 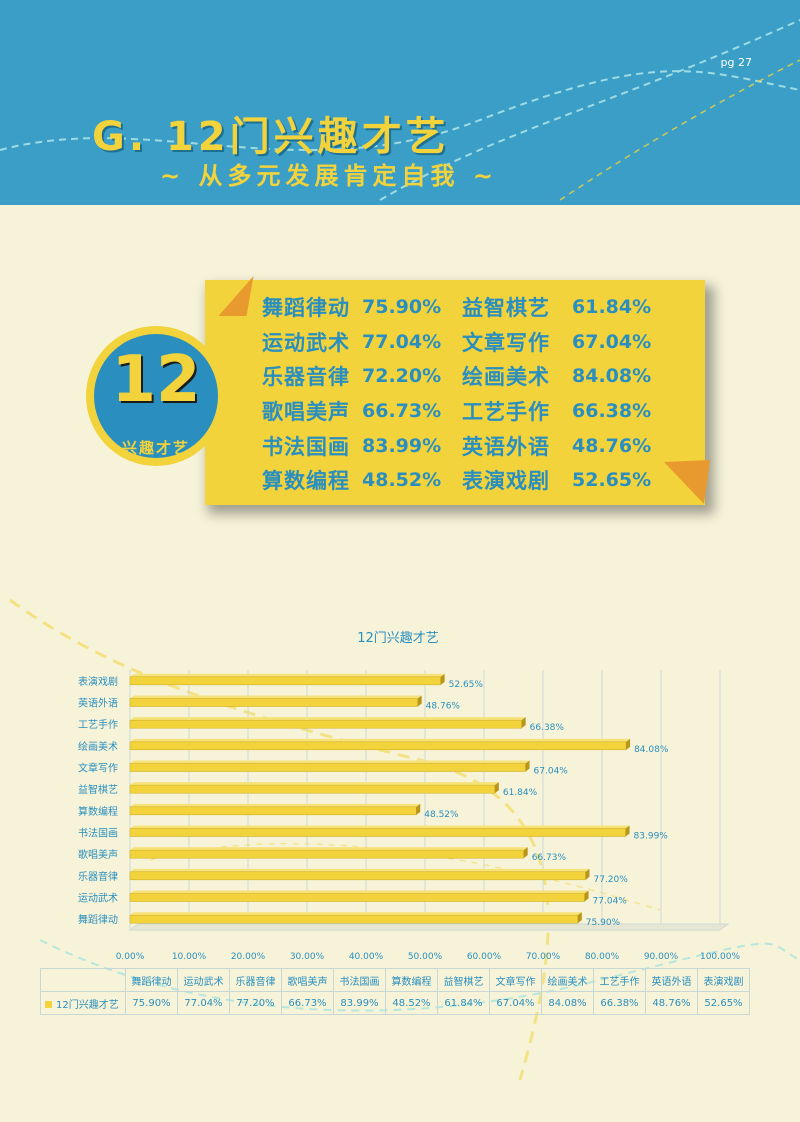 What do you see at coordinates (466, 685) in the screenshot?
I see `bar-value-label: 52.65%` at bounding box center [466, 685].